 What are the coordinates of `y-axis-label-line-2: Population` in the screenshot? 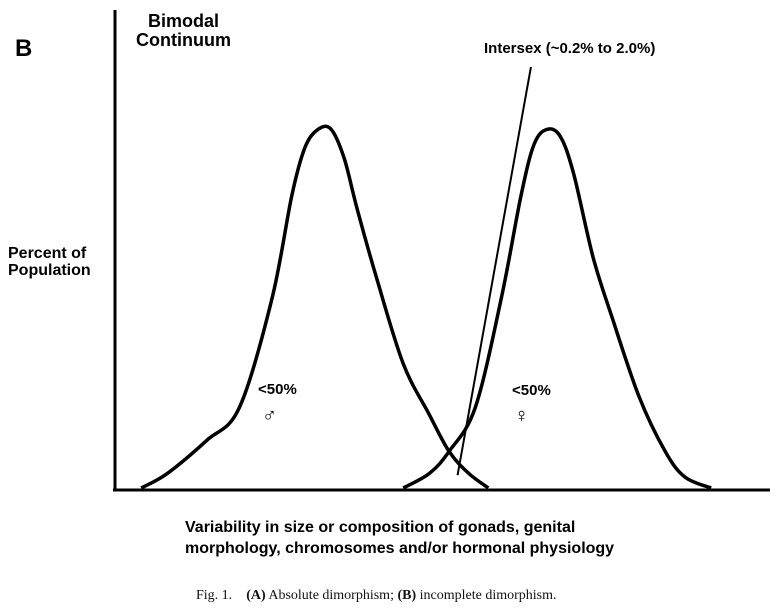 It's located at (49, 270).